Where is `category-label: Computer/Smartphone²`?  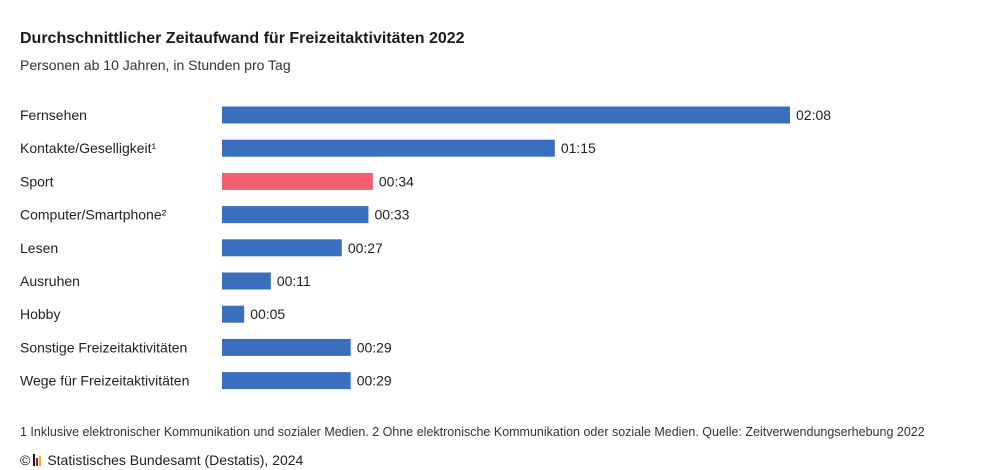 category-label: Computer/Smartphone² is located at coordinates (93, 215).